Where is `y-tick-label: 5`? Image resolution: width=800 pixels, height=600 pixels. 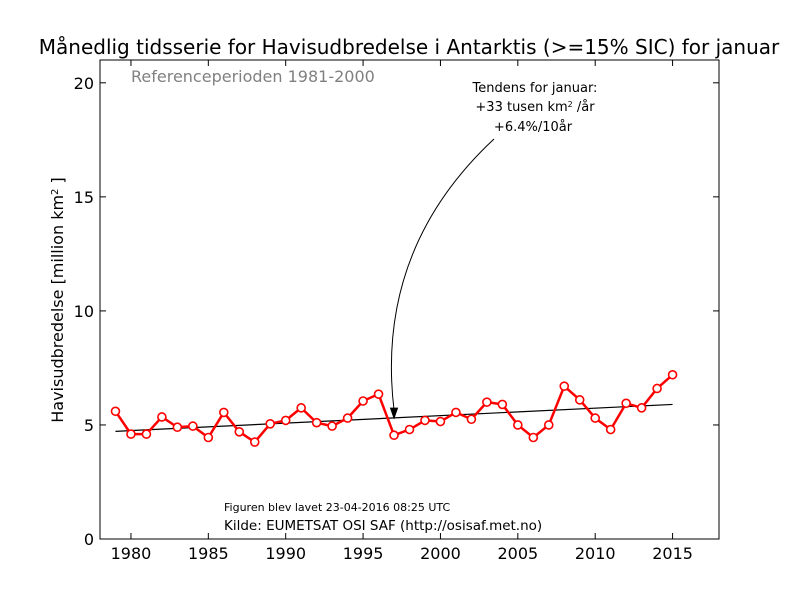
y-tick-label: 5 is located at coordinates (89, 425).